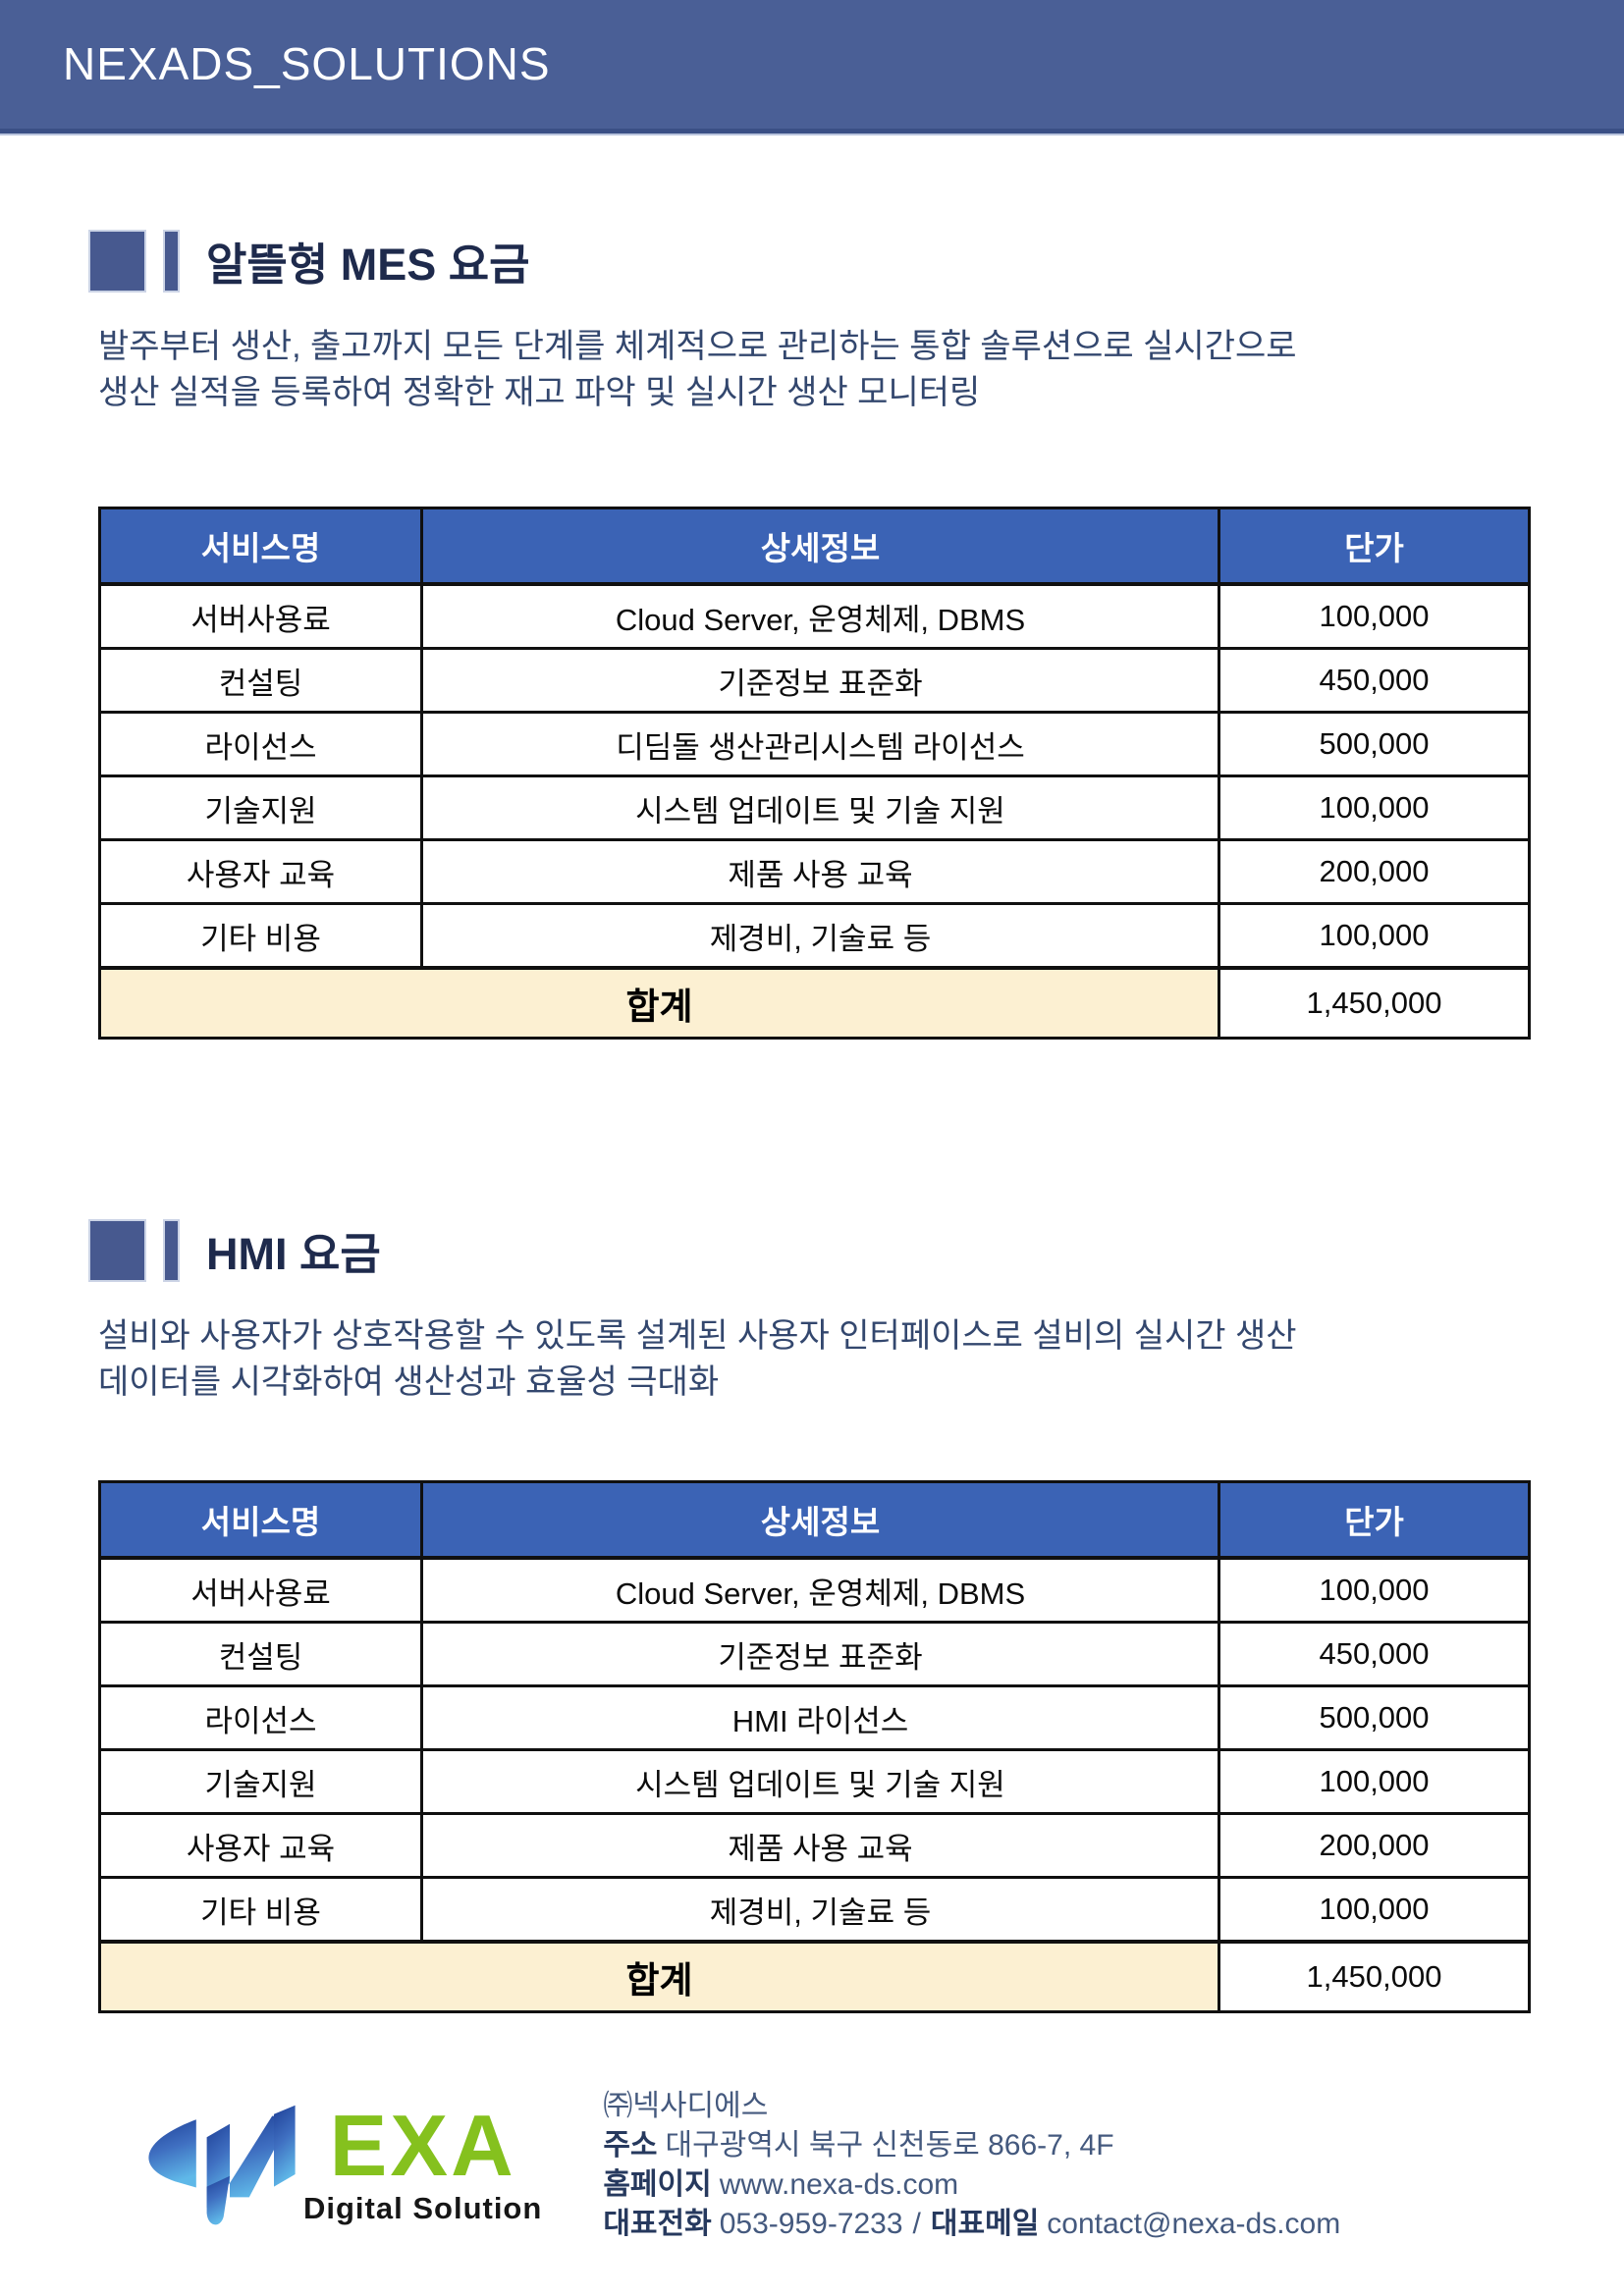  Describe the element at coordinates (856, 1250) in the screenshot. I see `section-hmi-header: HMI 요금` at that location.